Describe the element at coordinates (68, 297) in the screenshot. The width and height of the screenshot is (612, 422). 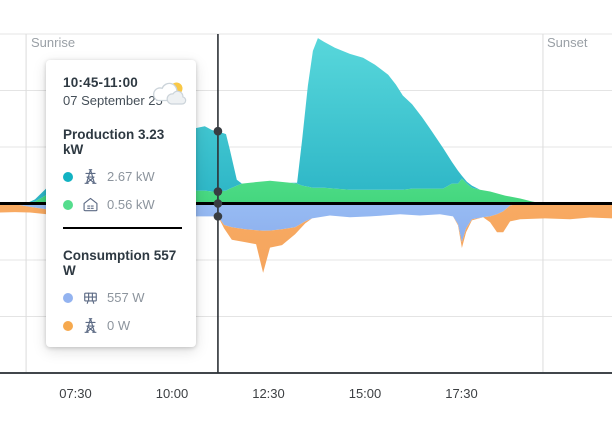
I see `blue-series-dot` at that location.